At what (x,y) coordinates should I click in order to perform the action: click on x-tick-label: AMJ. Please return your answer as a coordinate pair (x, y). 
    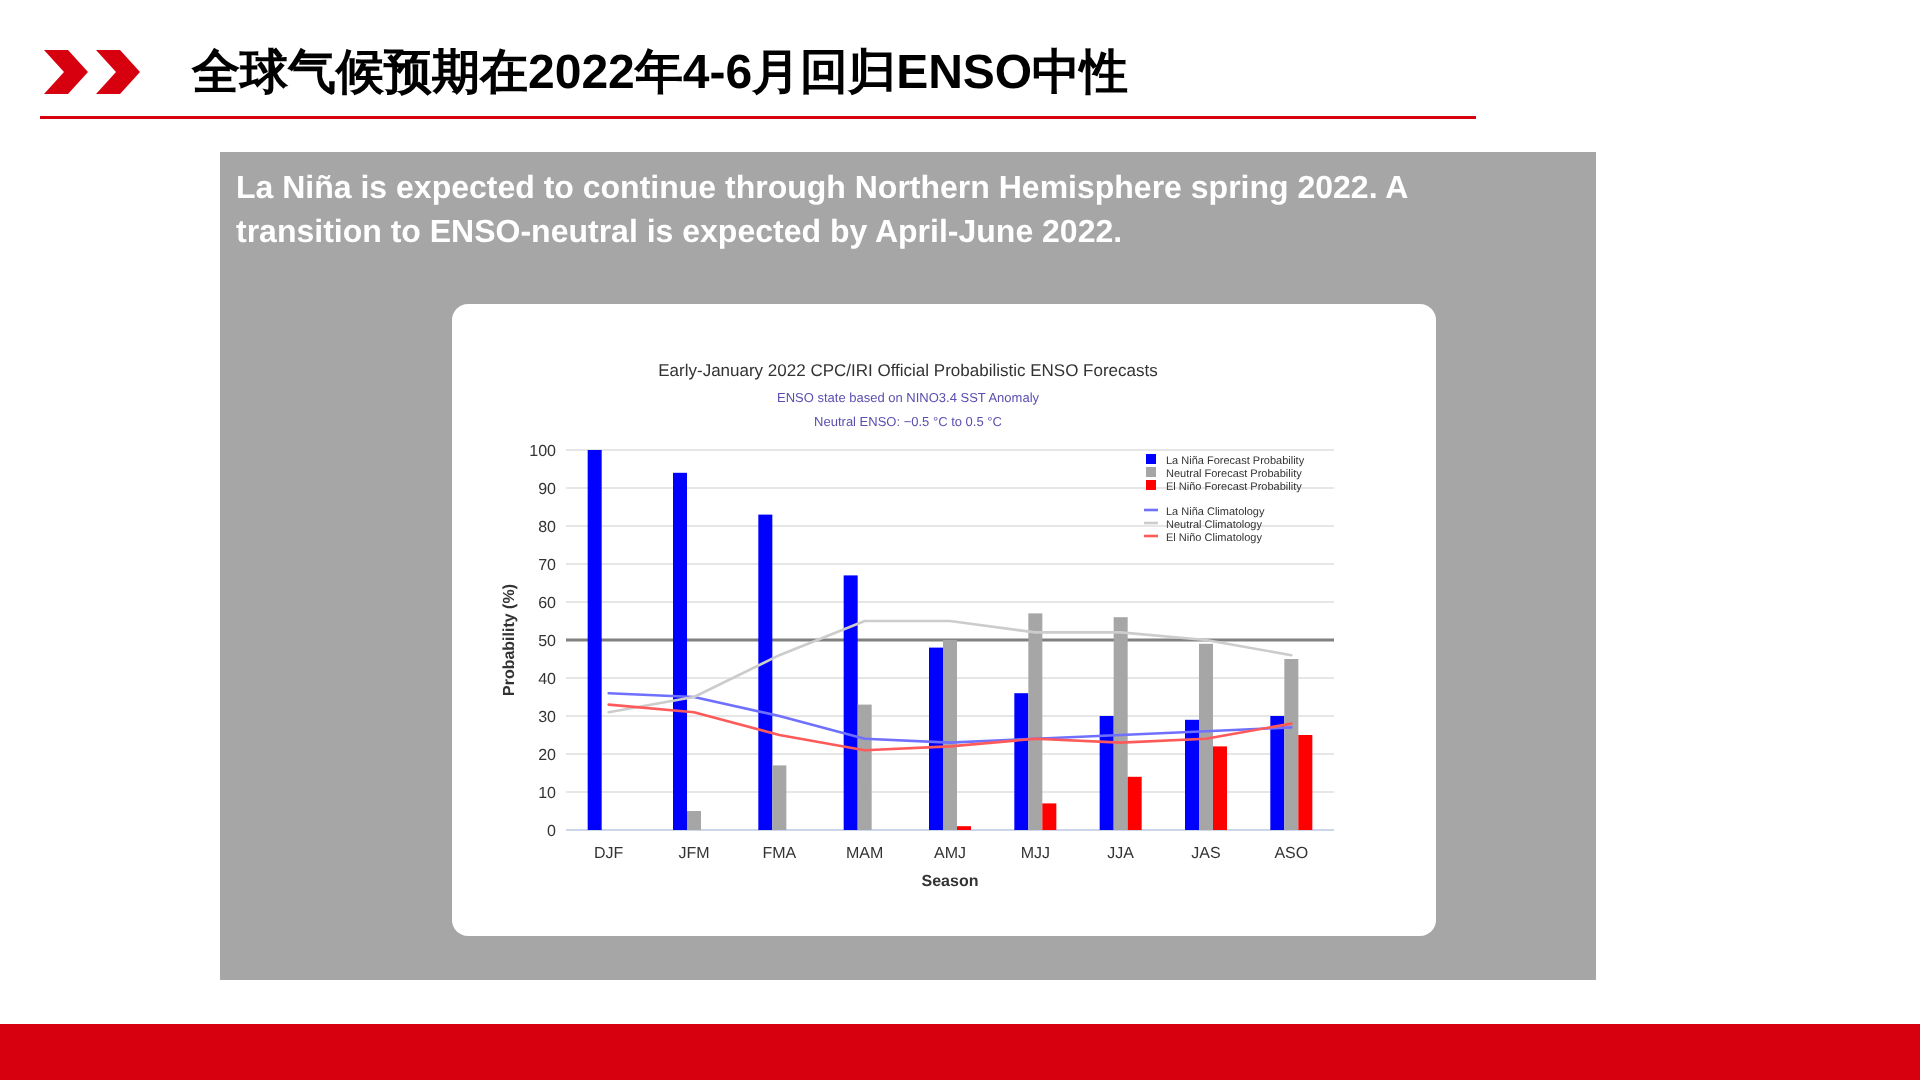
    Looking at the image, I should click on (950, 853).